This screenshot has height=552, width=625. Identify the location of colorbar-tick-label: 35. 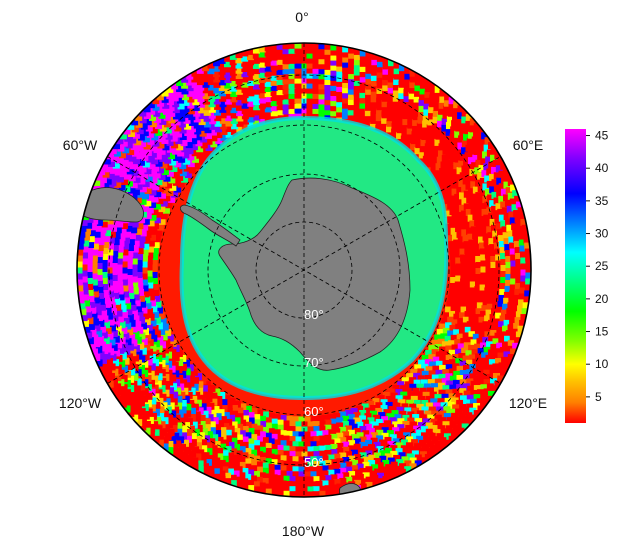
(602, 201).